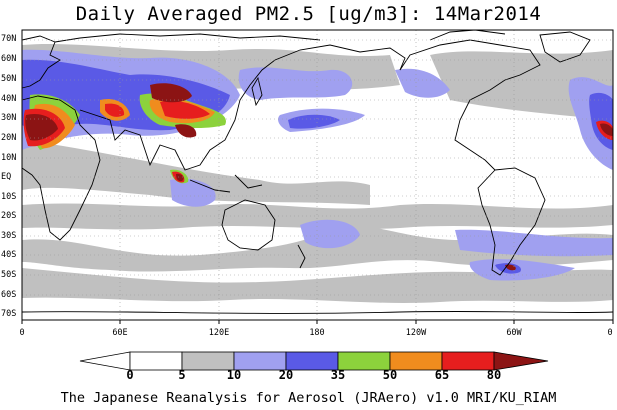 This screenshot has height=410, width=617. Describe the element at coordinates (130, 375) in the screenshot. I see `colorbar-label-0: 0` at that location.